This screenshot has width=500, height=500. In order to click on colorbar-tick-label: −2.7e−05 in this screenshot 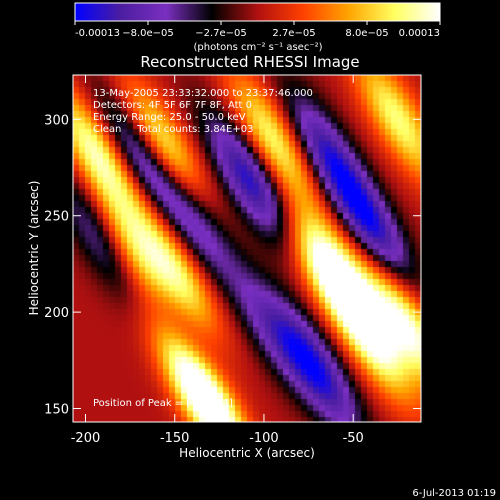, I will do `click(221, 33)`.